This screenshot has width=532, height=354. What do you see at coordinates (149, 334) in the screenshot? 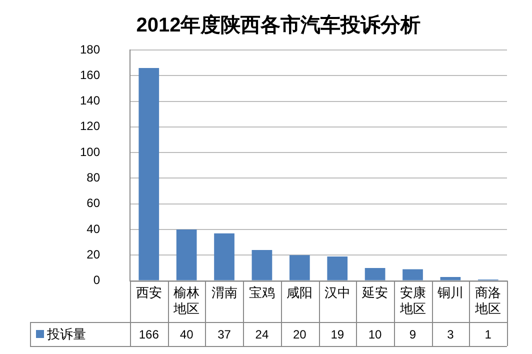
I see `data-label: 166` at bounding box center [149, 334].